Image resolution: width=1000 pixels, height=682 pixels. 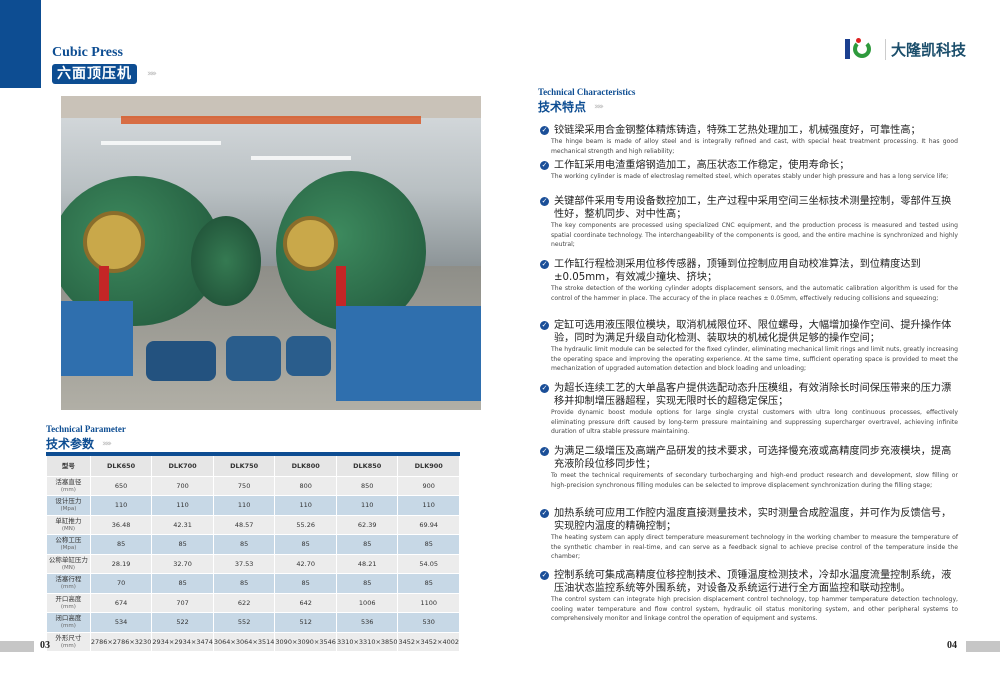 What do you see at coordinates (182, 563) in the screenshot?
I see `table-cell: 32.70` at bounding box center [182, 563].